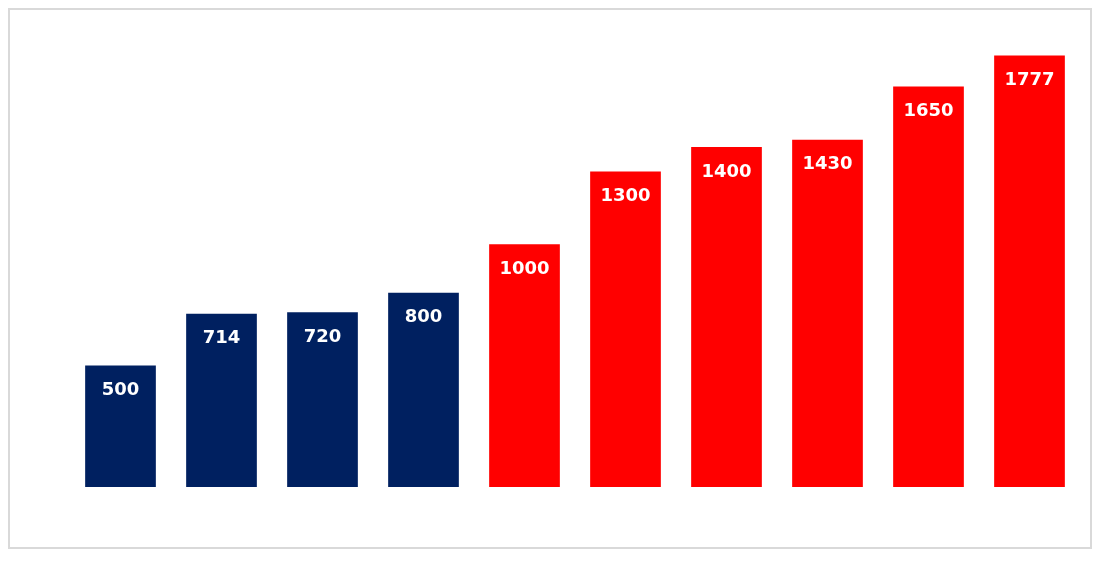 This screenshot has height=561, width=1104. Describe the element at coordinates (726, 170) in the screenshot. I see `data-label: 1400` at that location.